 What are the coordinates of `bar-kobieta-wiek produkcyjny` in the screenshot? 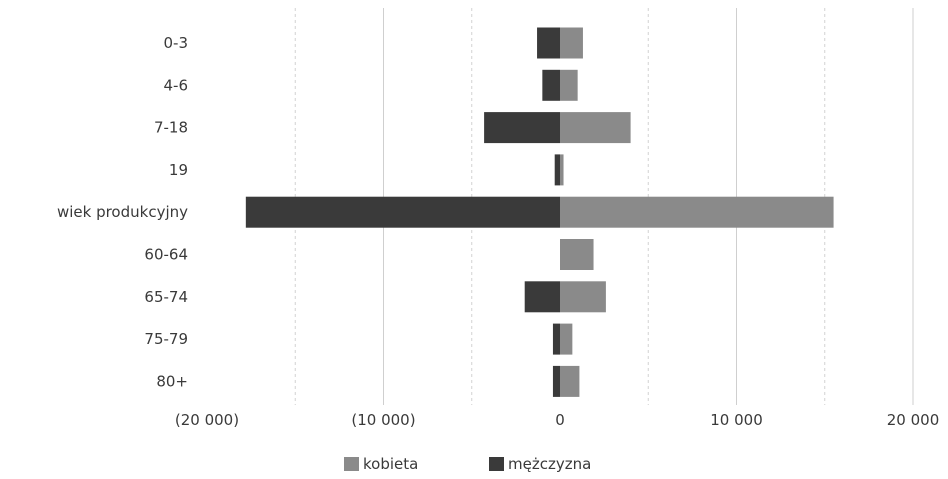 It's located at (697, 212).